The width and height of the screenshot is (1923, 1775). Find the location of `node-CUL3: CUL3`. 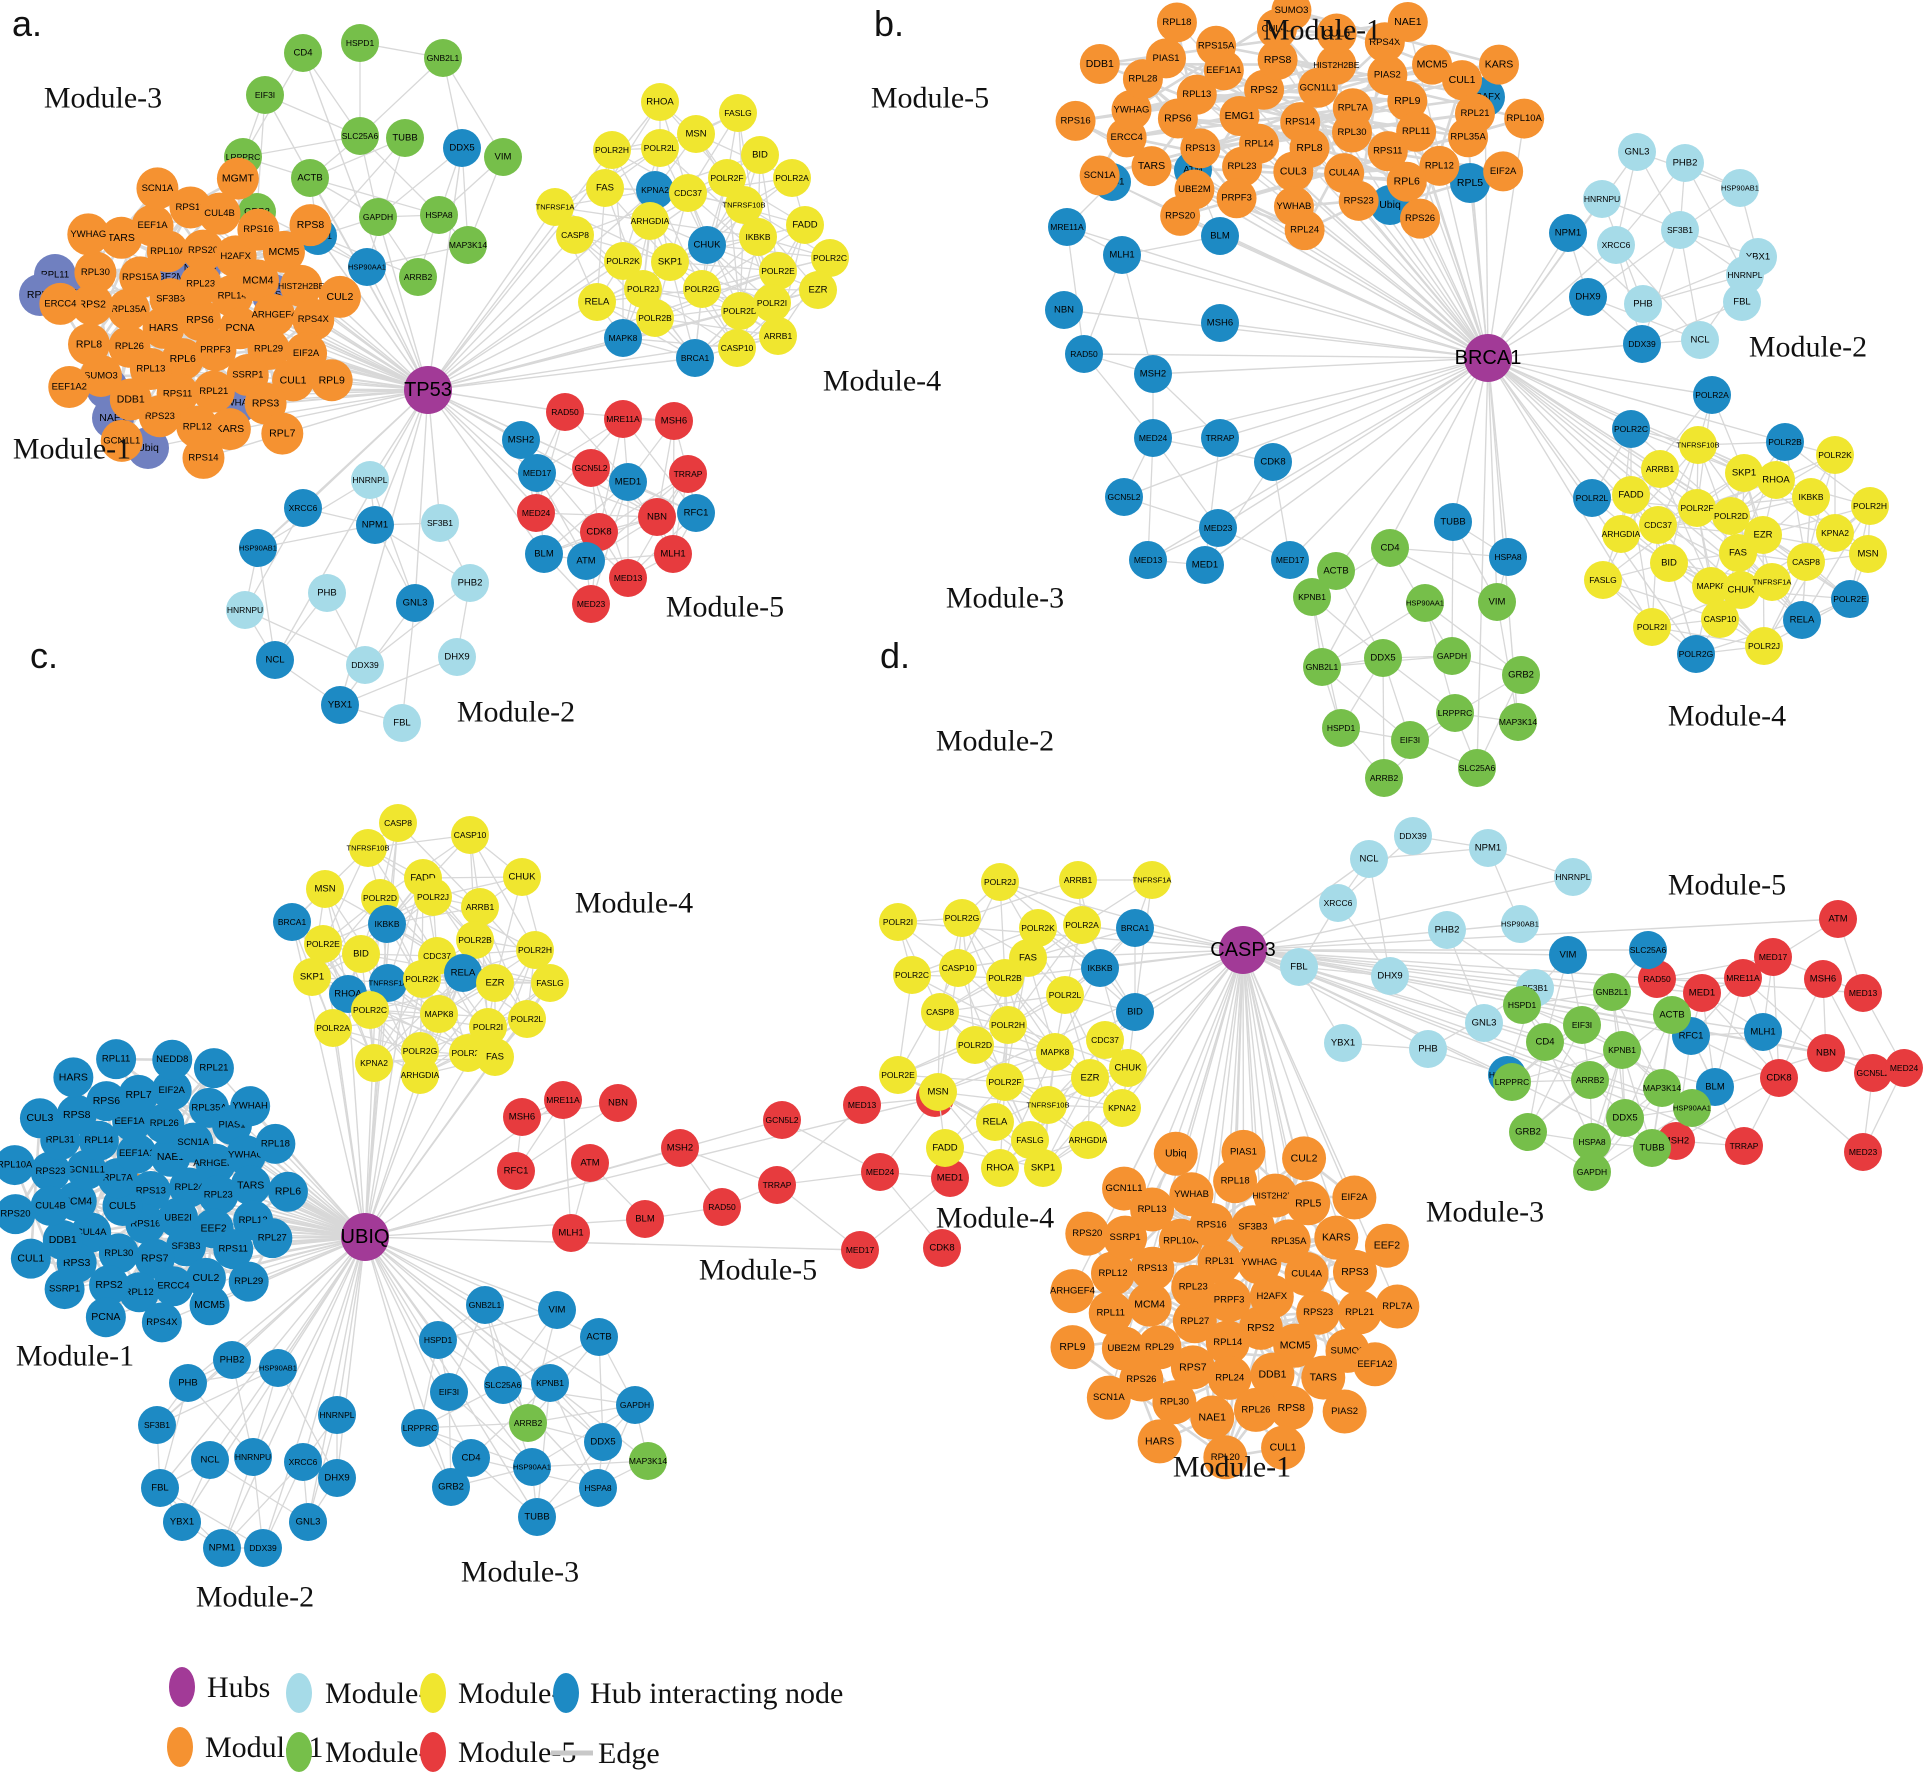

node-CUL3: CUL3 is located at coordinates (39, 1118).